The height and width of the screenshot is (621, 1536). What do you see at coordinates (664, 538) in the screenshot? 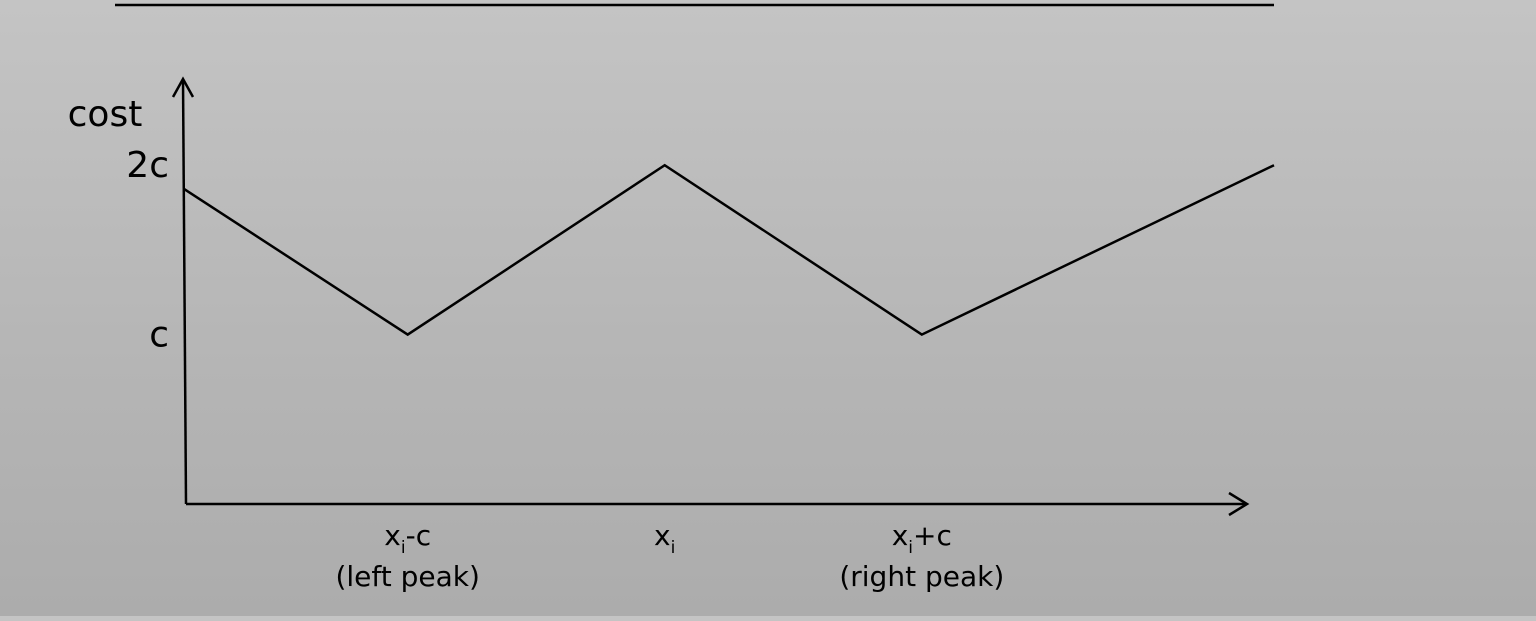
I see `x-tick-label: xi` at bounding box center [664, 538].